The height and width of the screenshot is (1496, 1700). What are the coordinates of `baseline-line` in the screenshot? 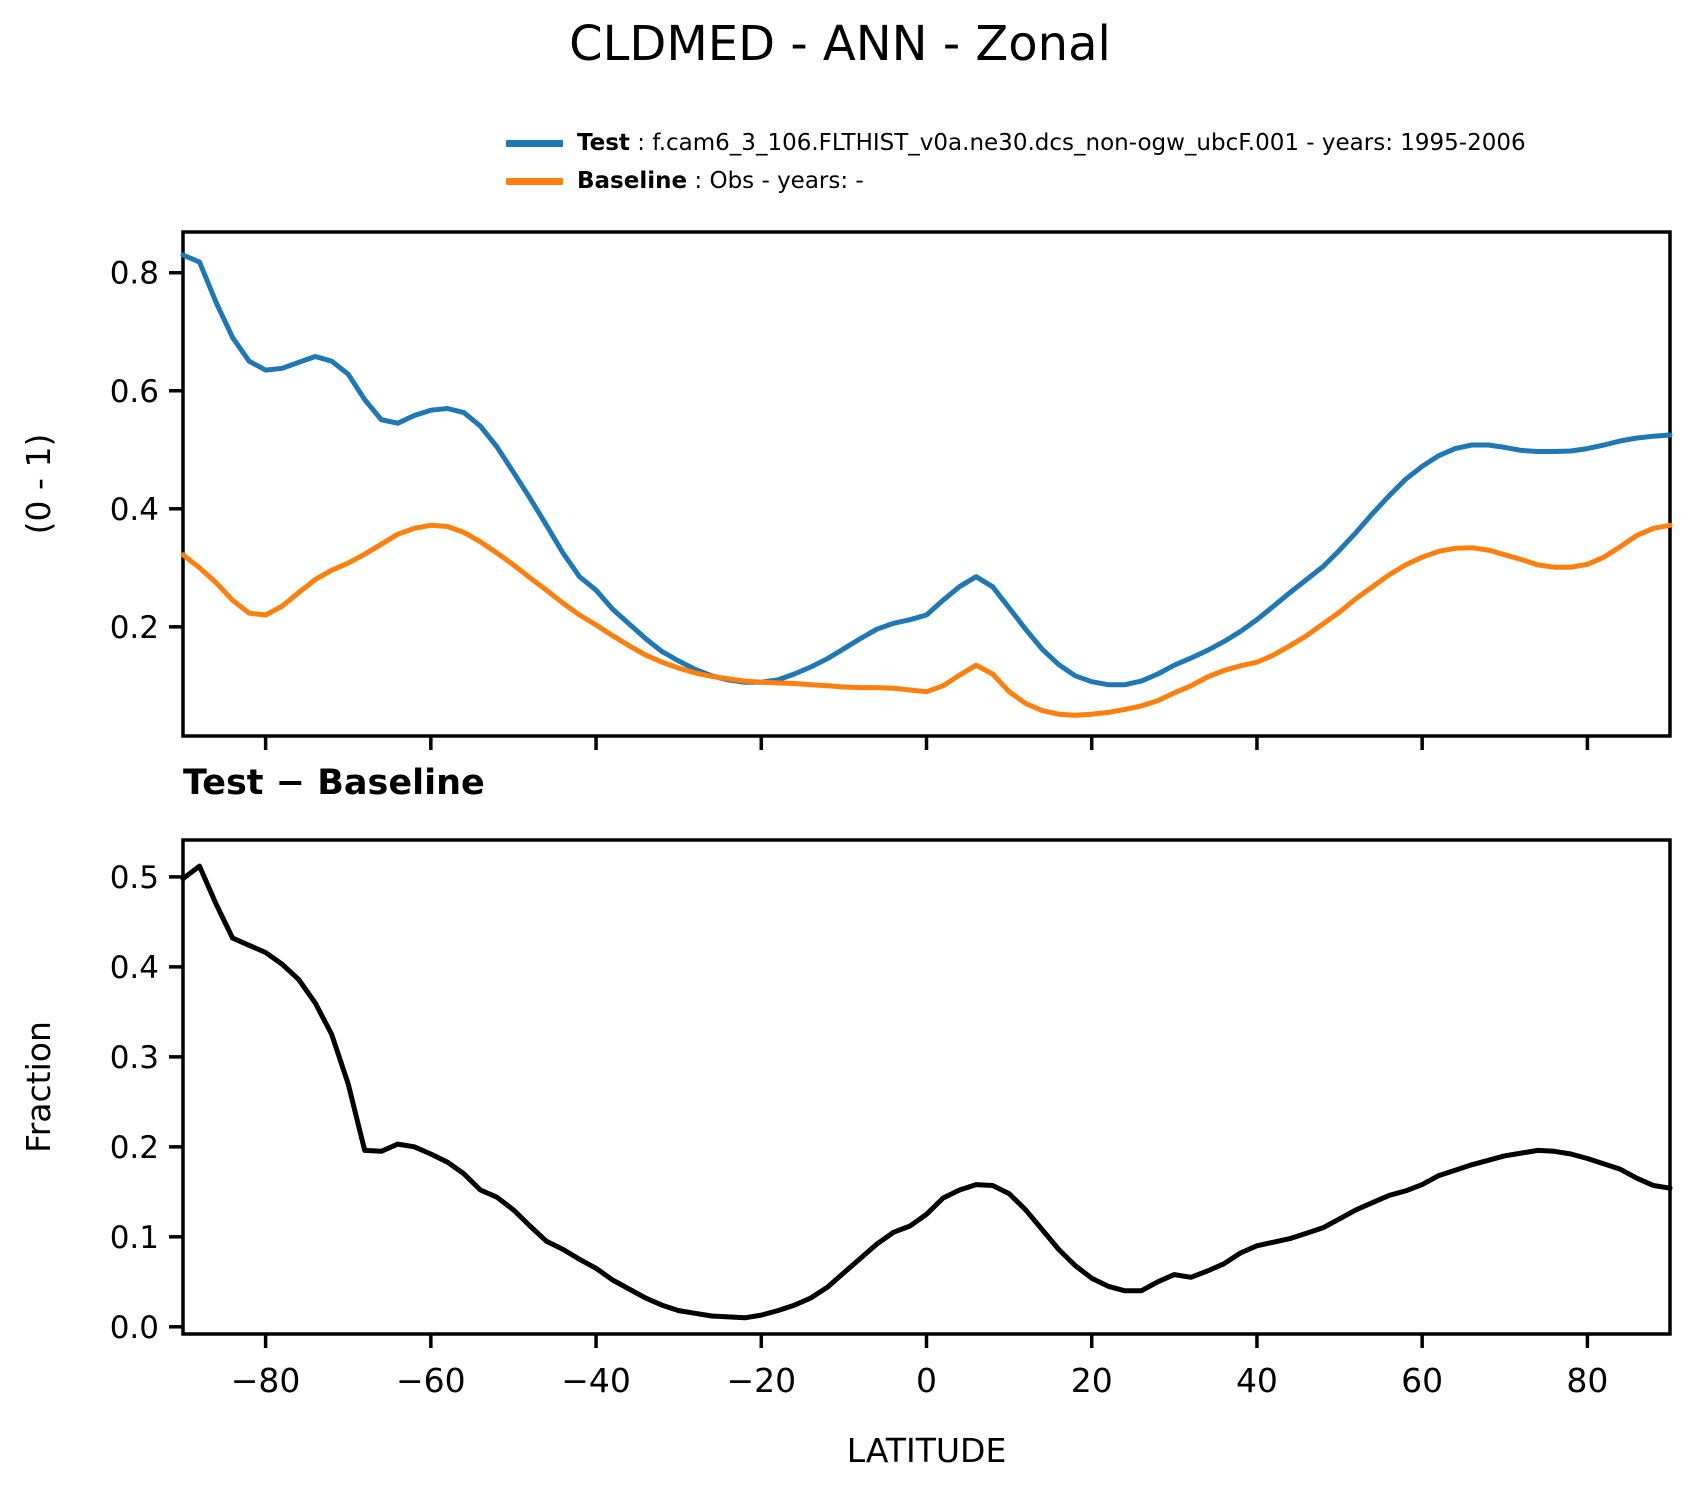 It's located at (926, 620).